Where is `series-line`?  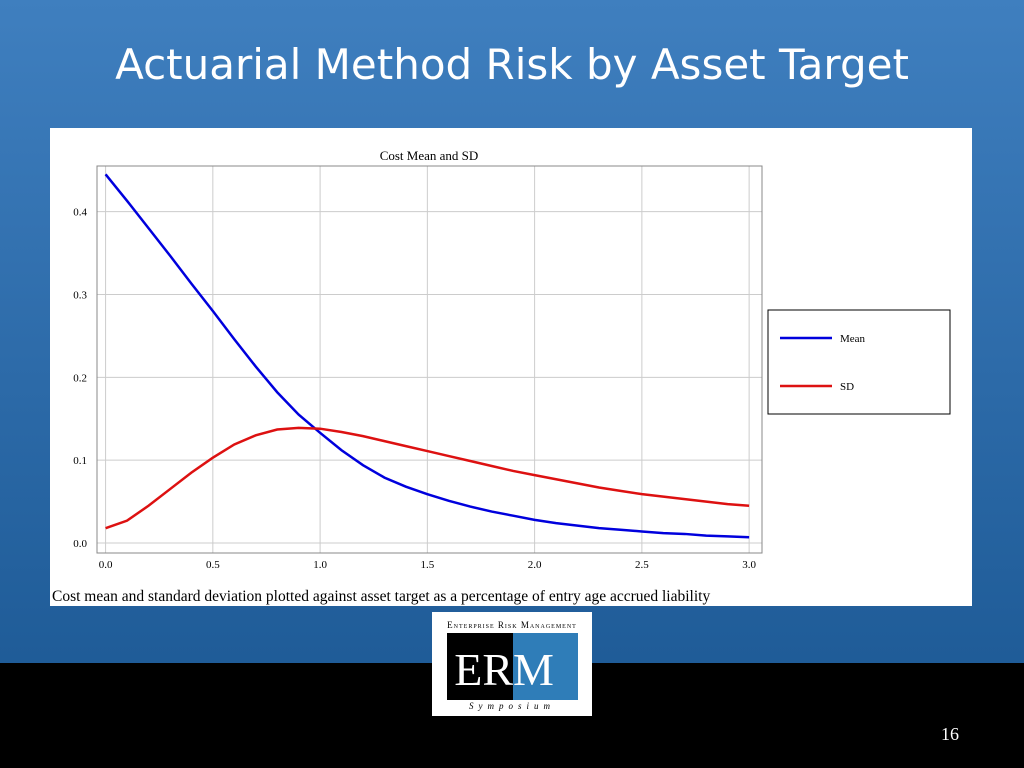 series-line is located at coordinates (427, 478).